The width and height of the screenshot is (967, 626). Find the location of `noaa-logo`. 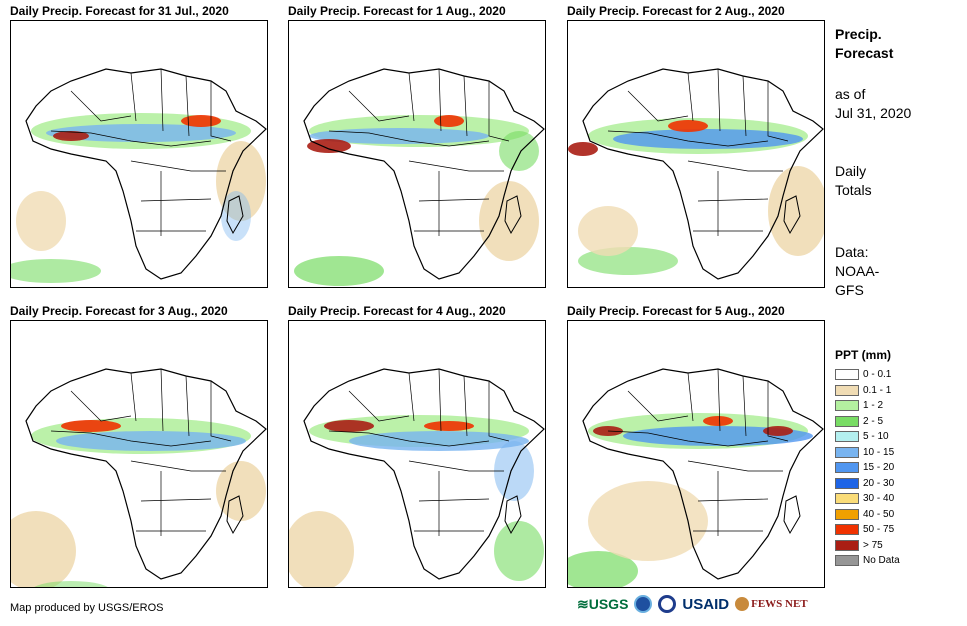

noaa-logo is located at coordinates (643, 604).